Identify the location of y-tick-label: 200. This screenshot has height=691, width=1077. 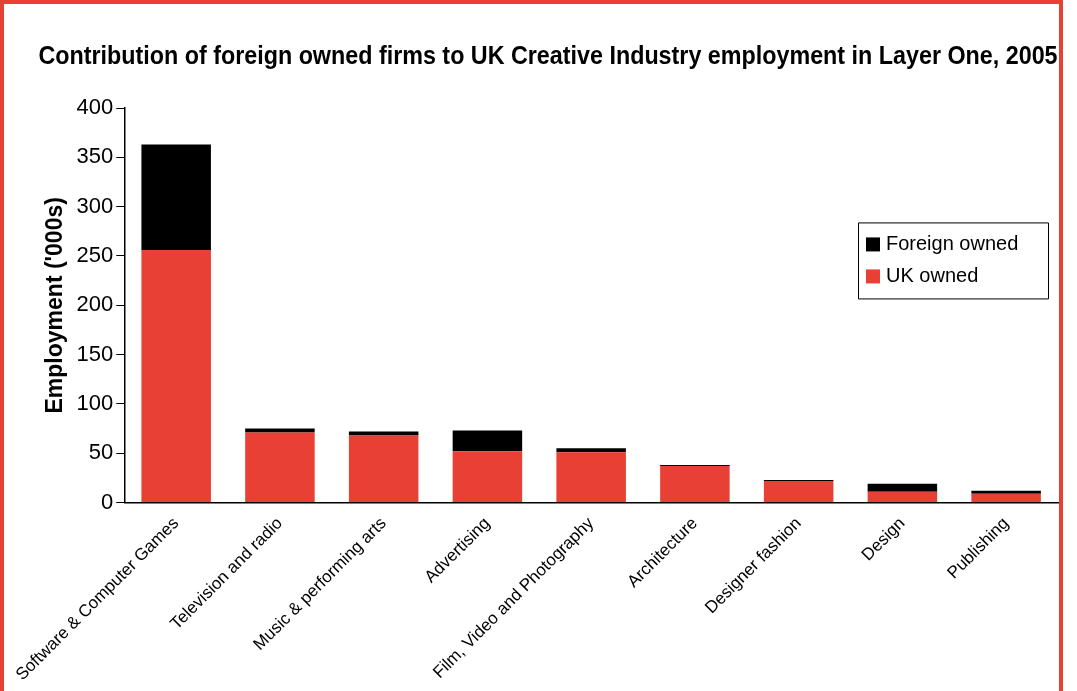
(95, 304).